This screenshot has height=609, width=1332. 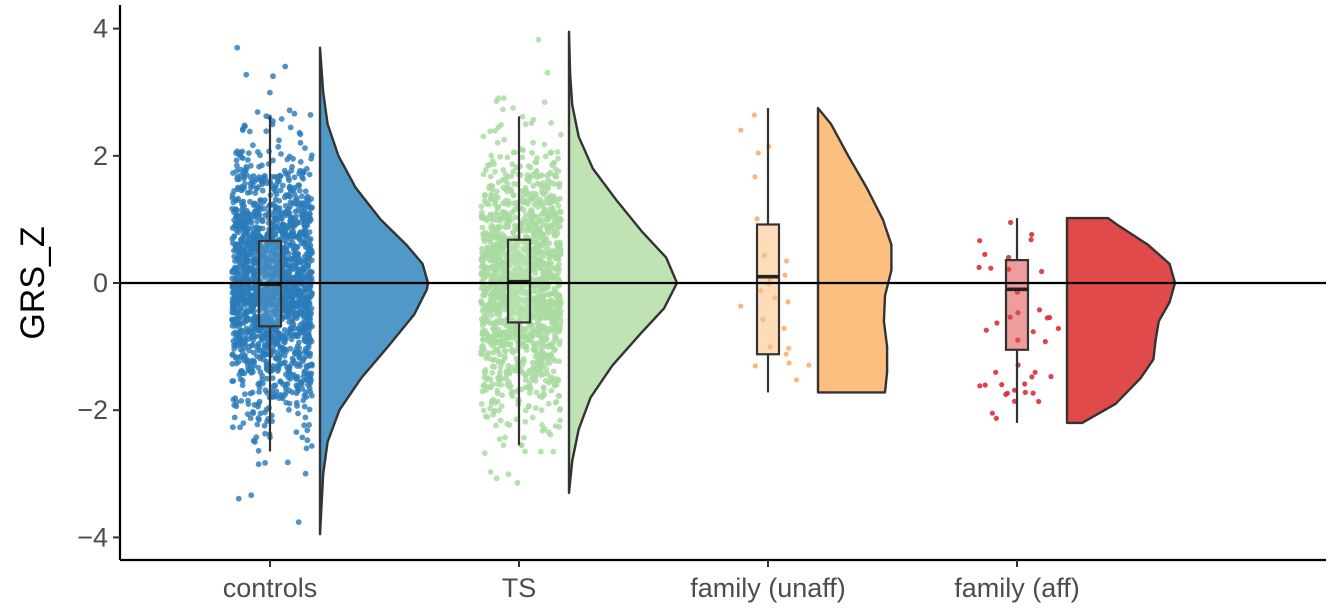 I want to click on y-axis-ticks: −4 −2 0 2 4, so click(x=98, y=283).